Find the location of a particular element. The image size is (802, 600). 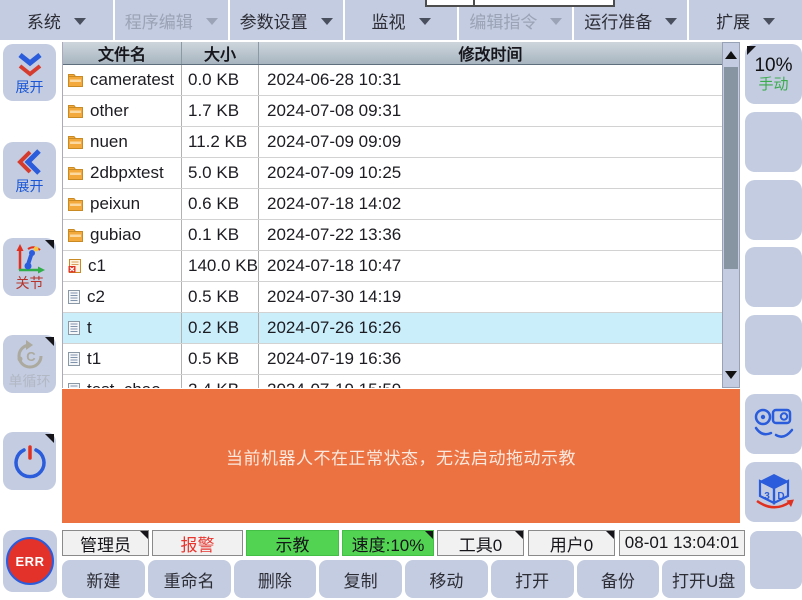

joint-mode-button: 关节 is located at coordinates (29, 267).